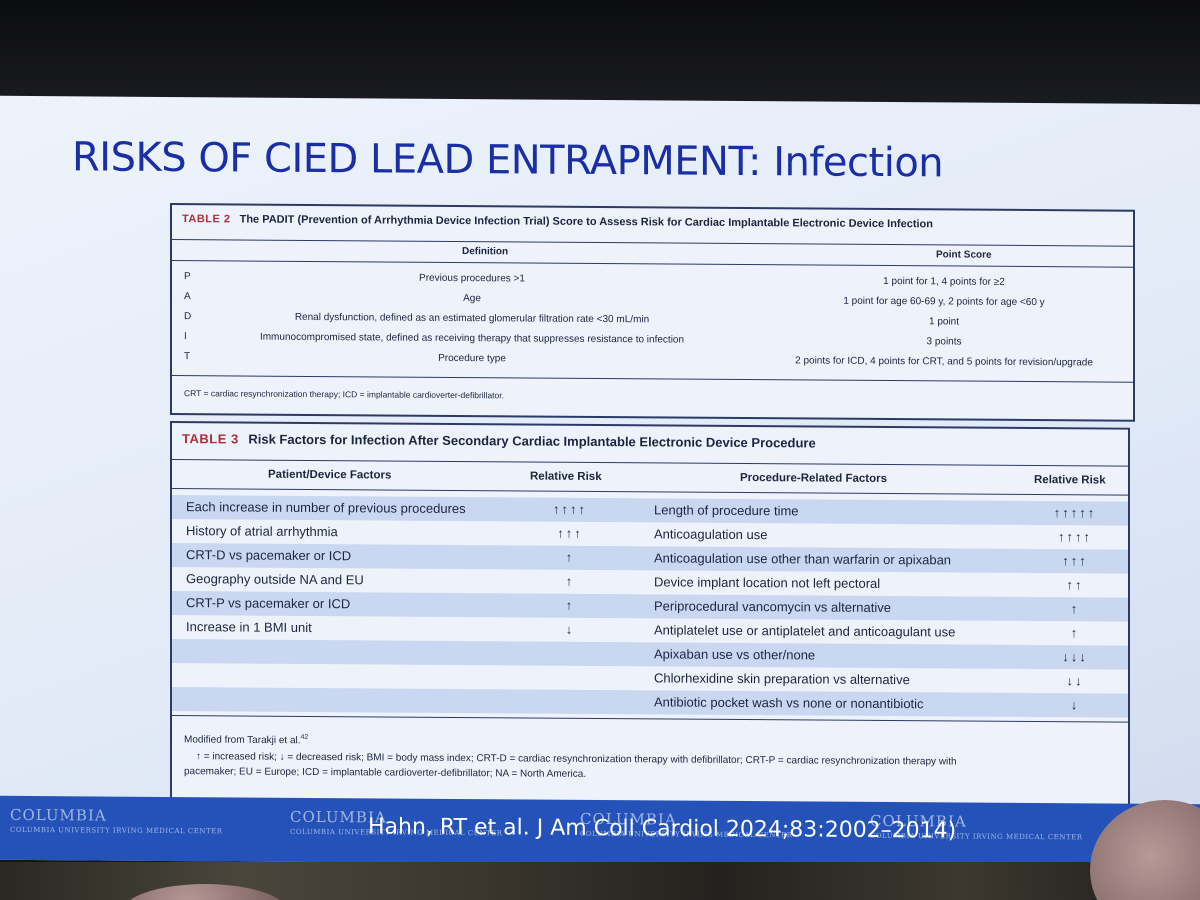 Image resolution: width=1200 pixels, height=900 pixels. I want to click on table-number: TABLE 3, so click(210, 439).